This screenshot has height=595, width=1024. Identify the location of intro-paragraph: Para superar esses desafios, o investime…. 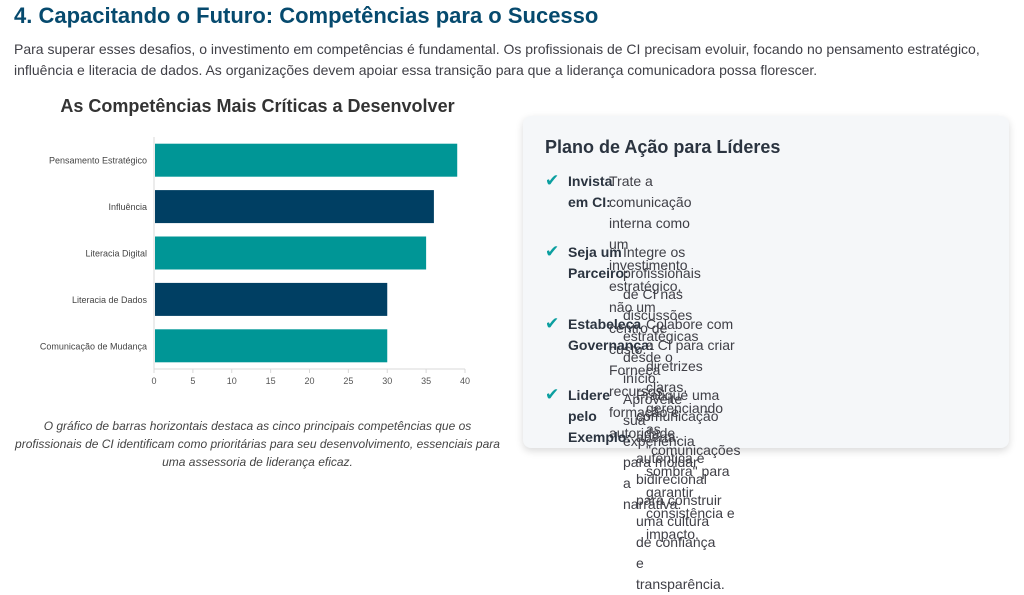
(497, 59).